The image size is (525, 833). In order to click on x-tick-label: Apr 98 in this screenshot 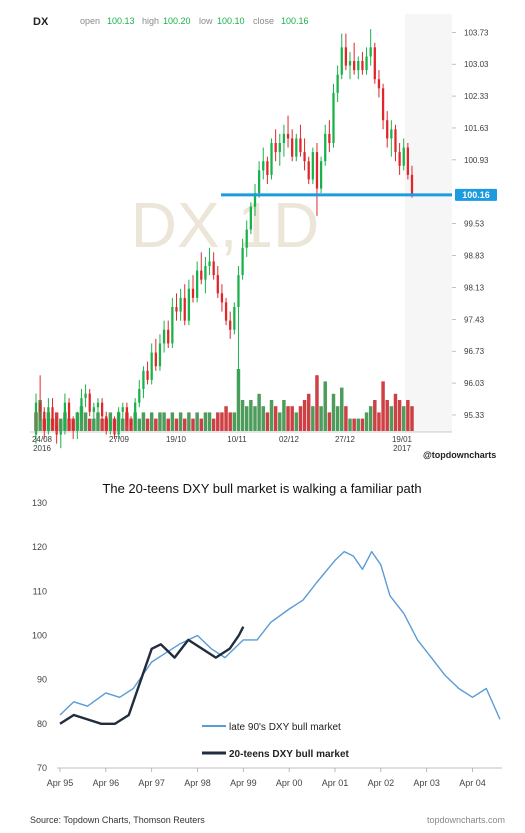, I will do `click(197, 783)`.